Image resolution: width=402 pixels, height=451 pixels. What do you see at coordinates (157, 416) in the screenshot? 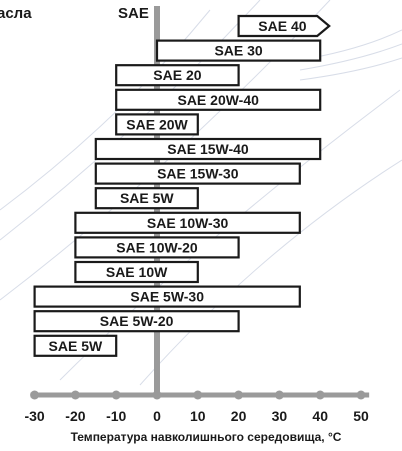
I see `x-tick-label-3: 0` at bounding box center [157, 416].